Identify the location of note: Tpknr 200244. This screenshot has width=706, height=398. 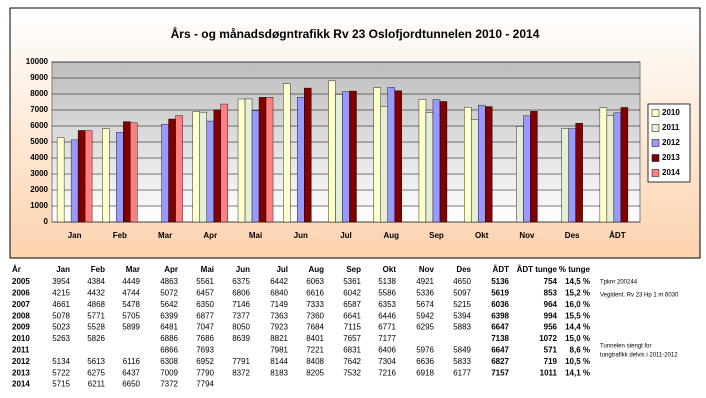
(619, 283).